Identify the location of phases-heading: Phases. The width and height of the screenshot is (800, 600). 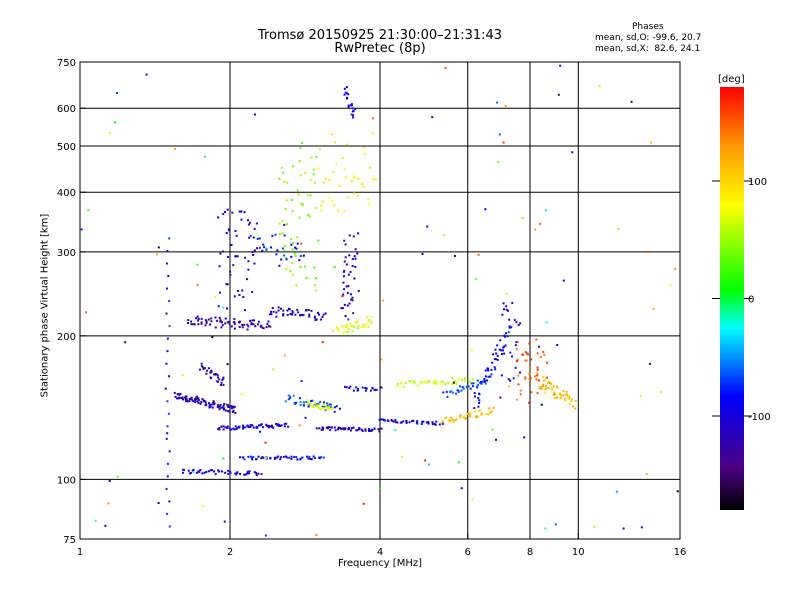
(648, 27).